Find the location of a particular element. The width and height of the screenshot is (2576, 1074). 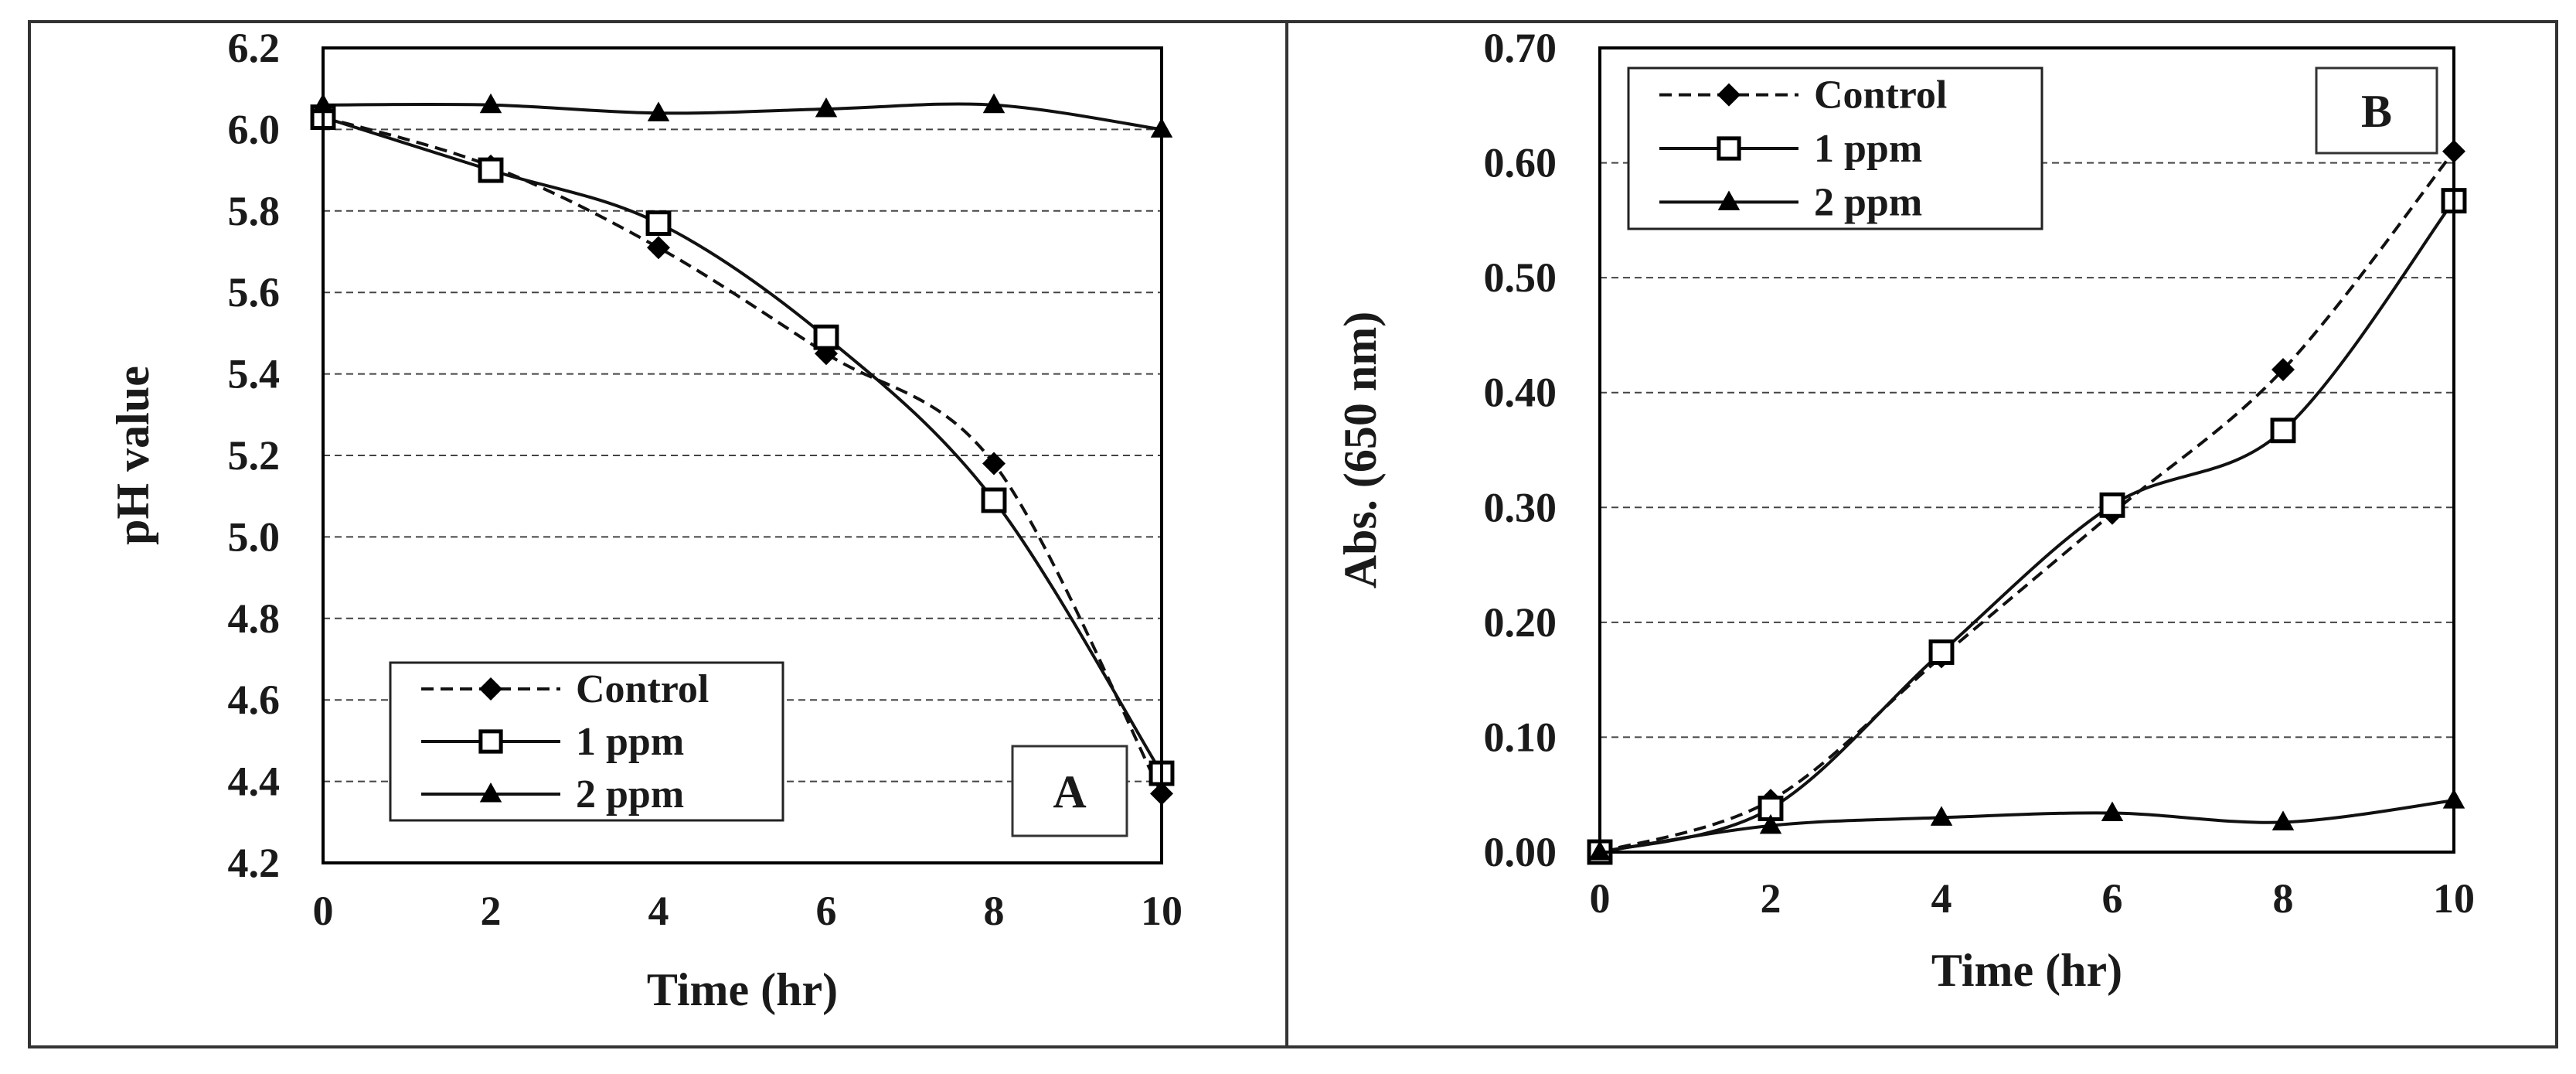

panel-a-y-tick-label: 4.6 is located at coordinates (254, 700).